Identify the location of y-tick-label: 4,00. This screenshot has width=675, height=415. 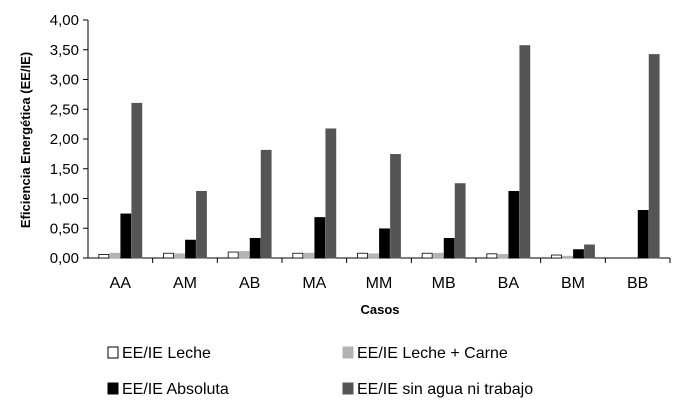
(64, 20).